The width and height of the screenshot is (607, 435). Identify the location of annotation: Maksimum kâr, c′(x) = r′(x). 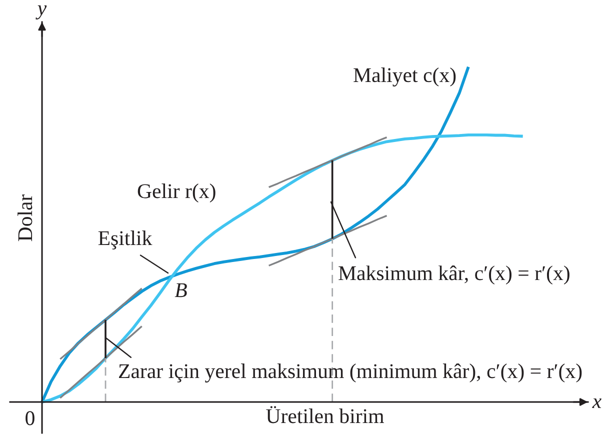
(454, 275).